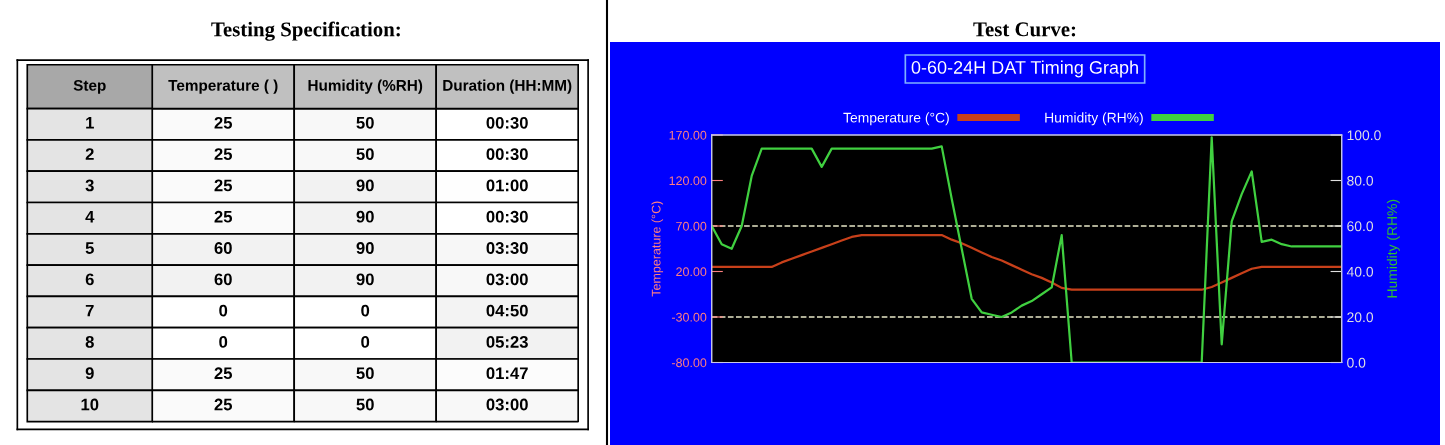  I want to click on y-tick-label: 70.00, so click(691, 226).